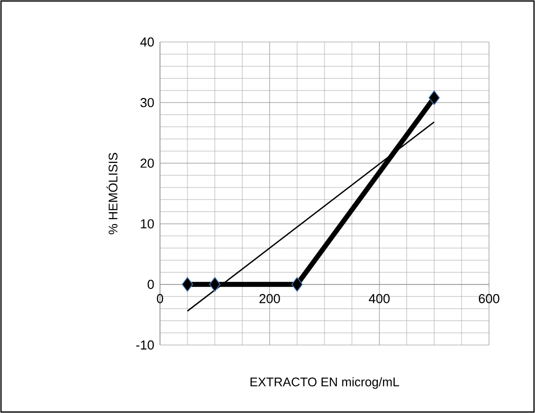 The height and width of the screenshot is (413, 535). I want to click on x-tick-label: 0, so click(160, 299).